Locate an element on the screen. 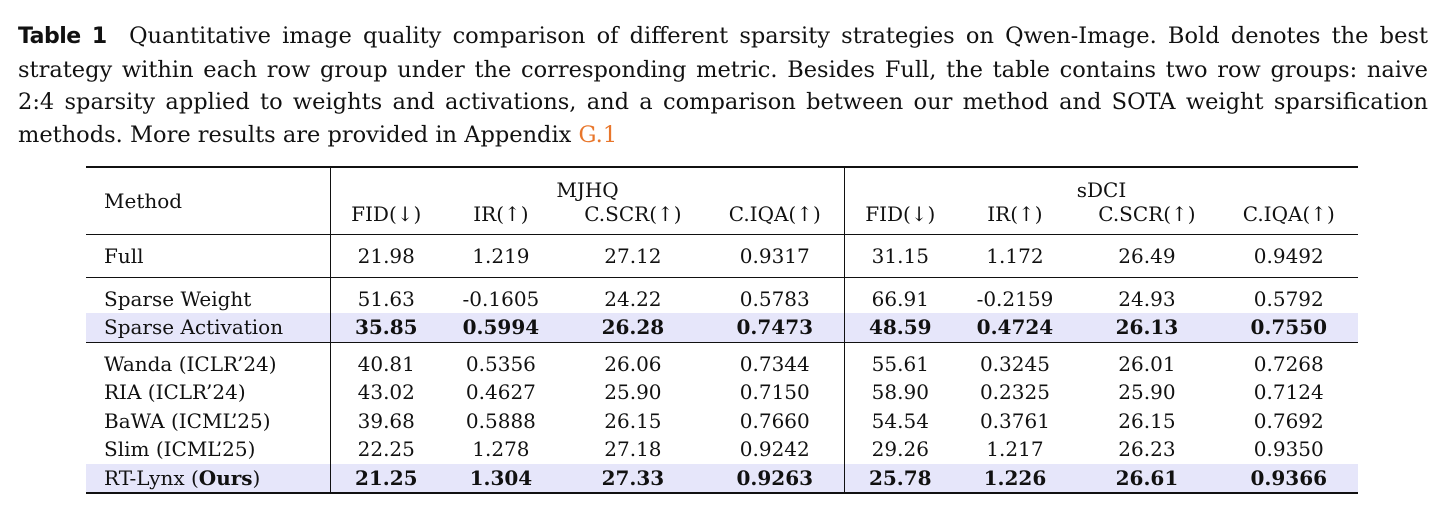 Image resolution: width=1444 pixels, height=530 pixels. header-row-groups: Method MJHQ sDCI is located at coordinates (722, 200).